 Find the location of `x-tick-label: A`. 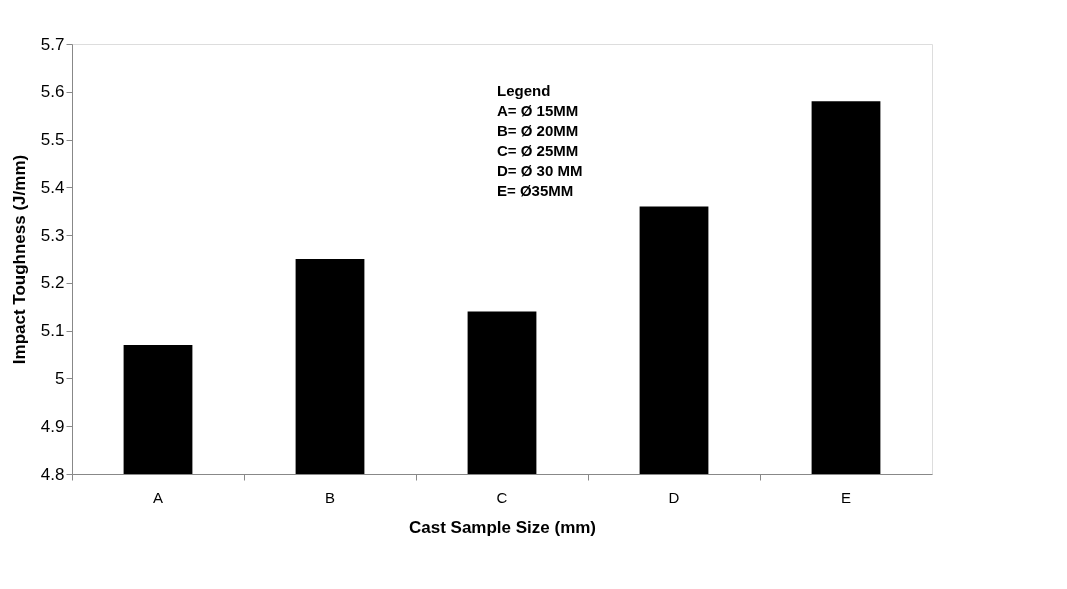

x-tick-label: A is located at coordinates (158, 497).